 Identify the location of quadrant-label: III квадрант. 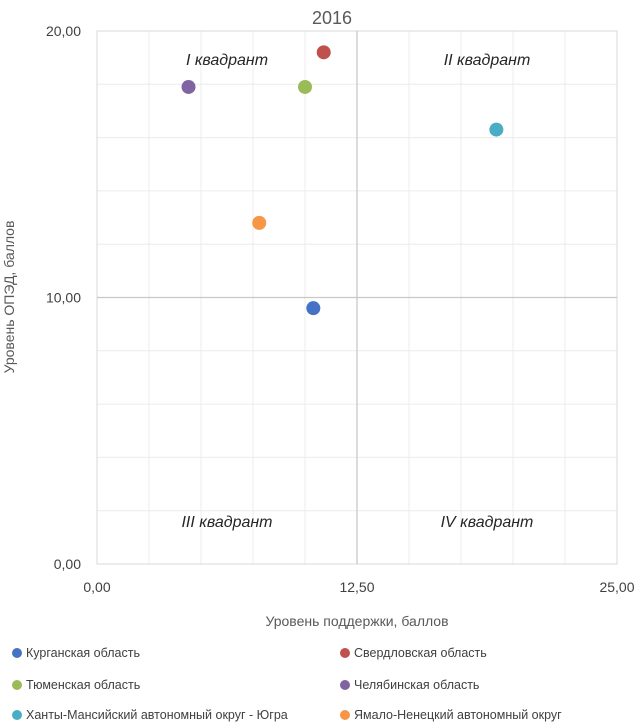
(226, 522).